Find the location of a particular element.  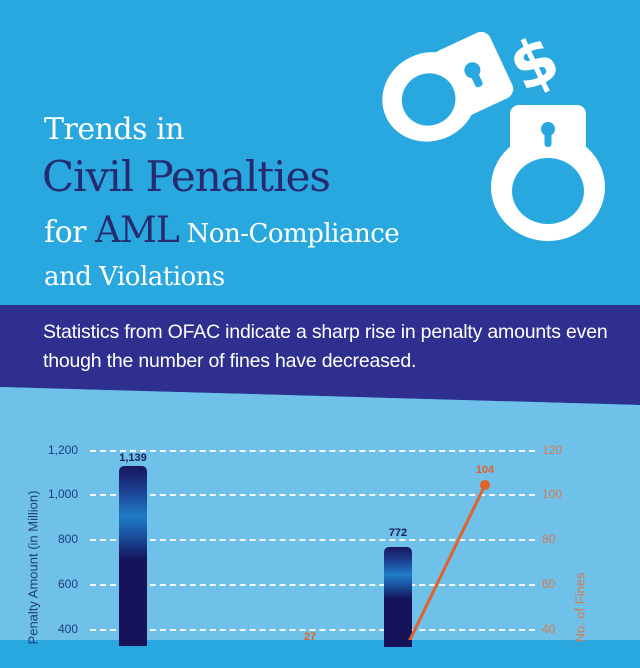

y-tick-right: 120 is located at coordinates (552, 450).